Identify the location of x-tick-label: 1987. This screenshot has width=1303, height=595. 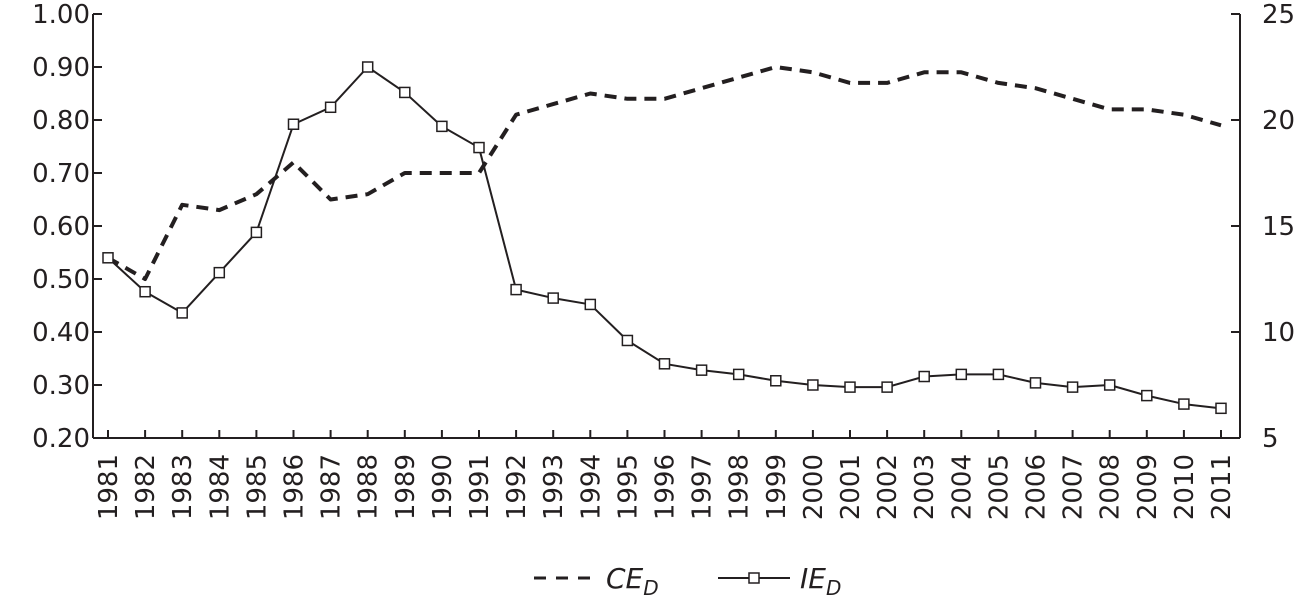
(332, 487).